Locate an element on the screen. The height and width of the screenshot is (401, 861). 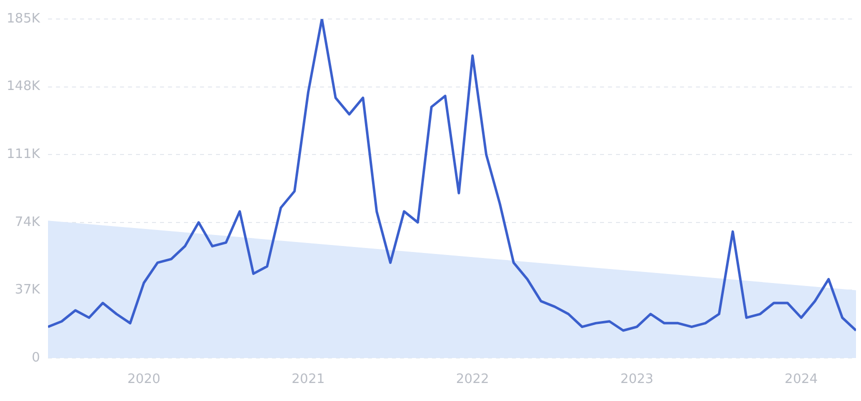
y-tick-label: 37K is located at coordinates (27, 290).